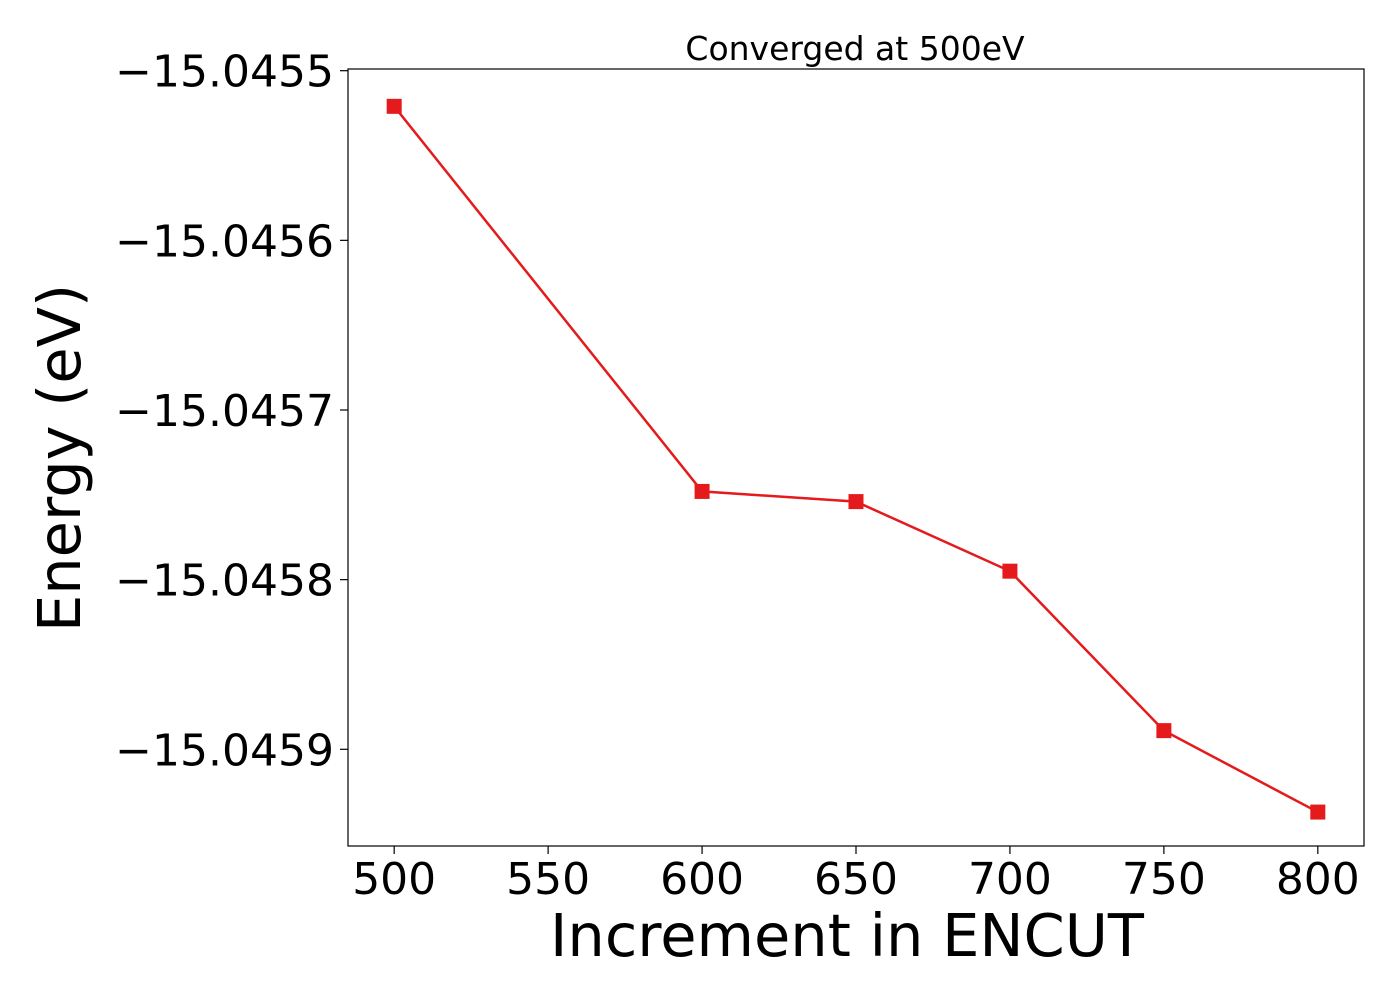  I want to click on x-tick-label: 800, so click(1318, 879).